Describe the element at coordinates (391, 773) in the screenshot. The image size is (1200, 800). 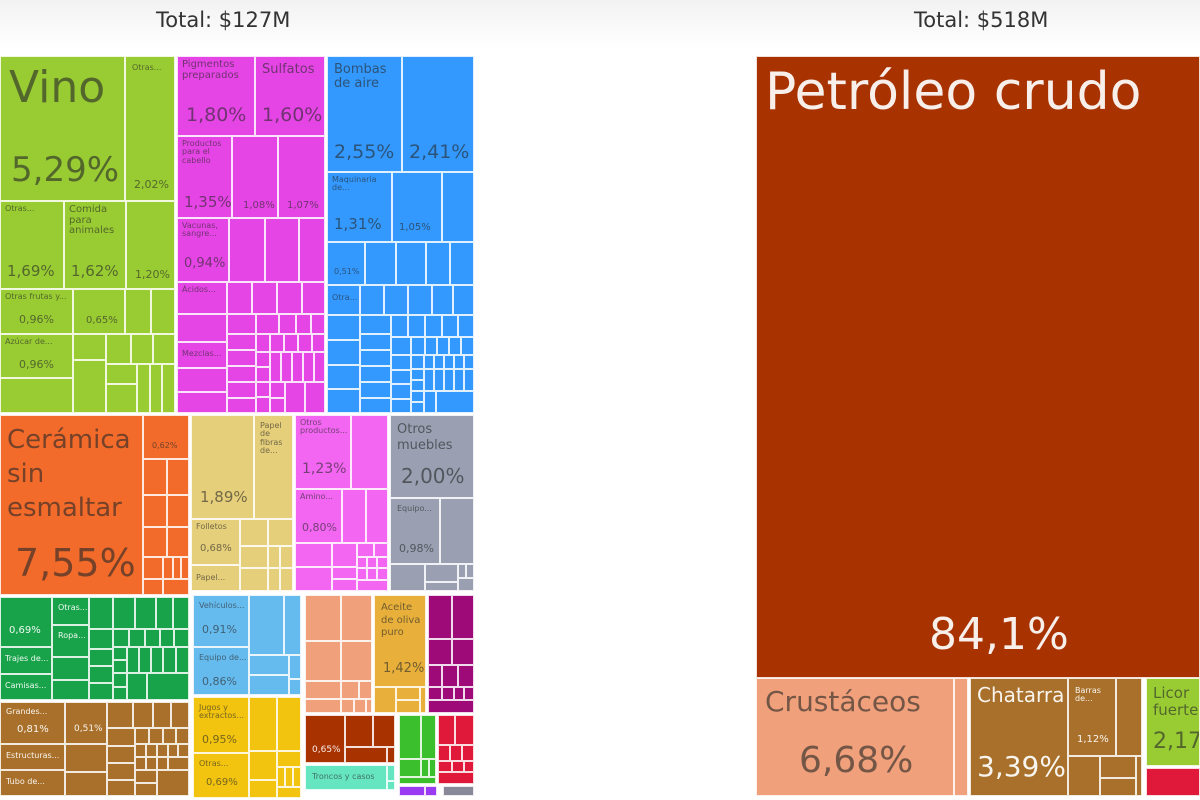
I see `tile-wood-small` at that location.